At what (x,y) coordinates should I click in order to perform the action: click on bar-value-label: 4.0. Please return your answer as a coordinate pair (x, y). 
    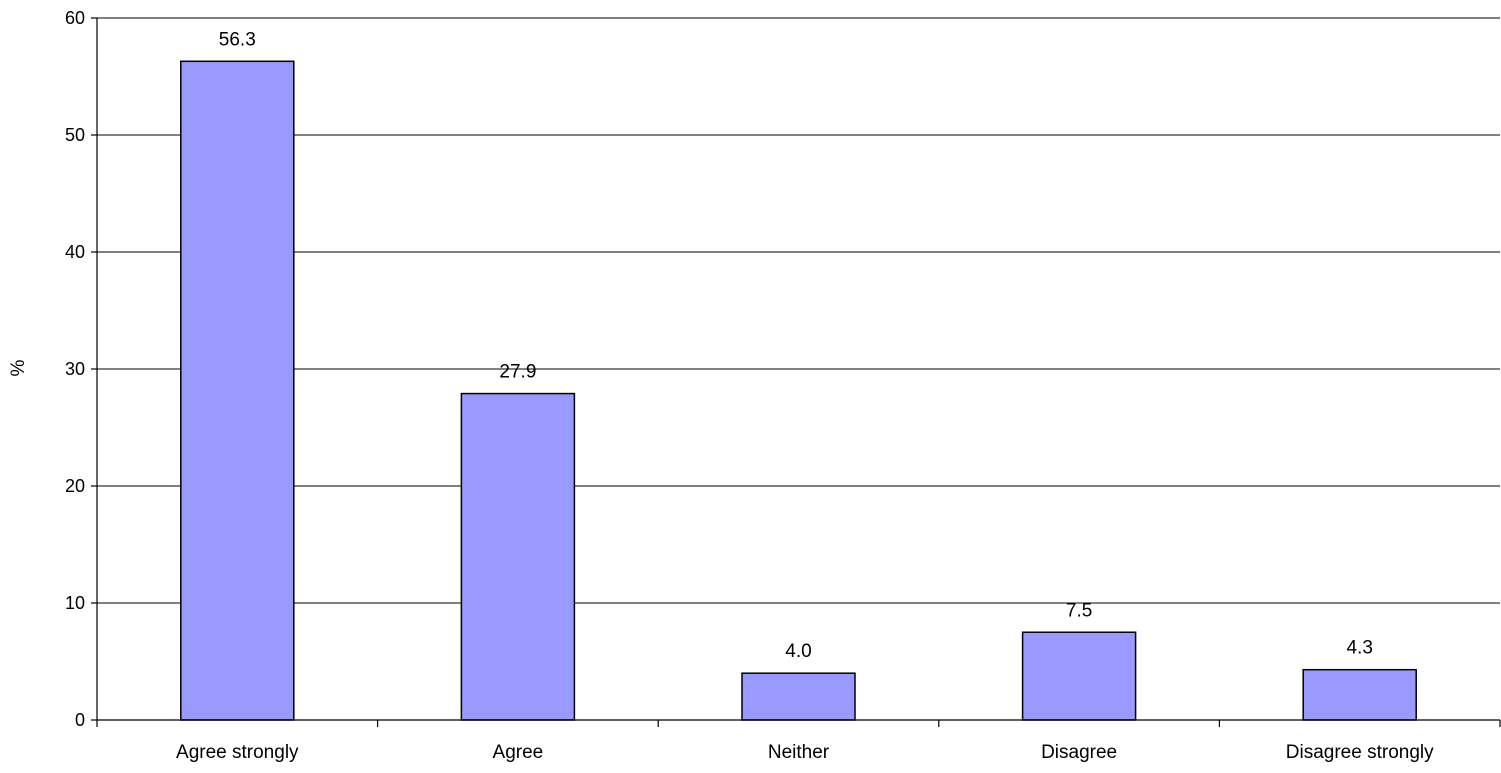
    Looking at the image, I should click on (798, 651).